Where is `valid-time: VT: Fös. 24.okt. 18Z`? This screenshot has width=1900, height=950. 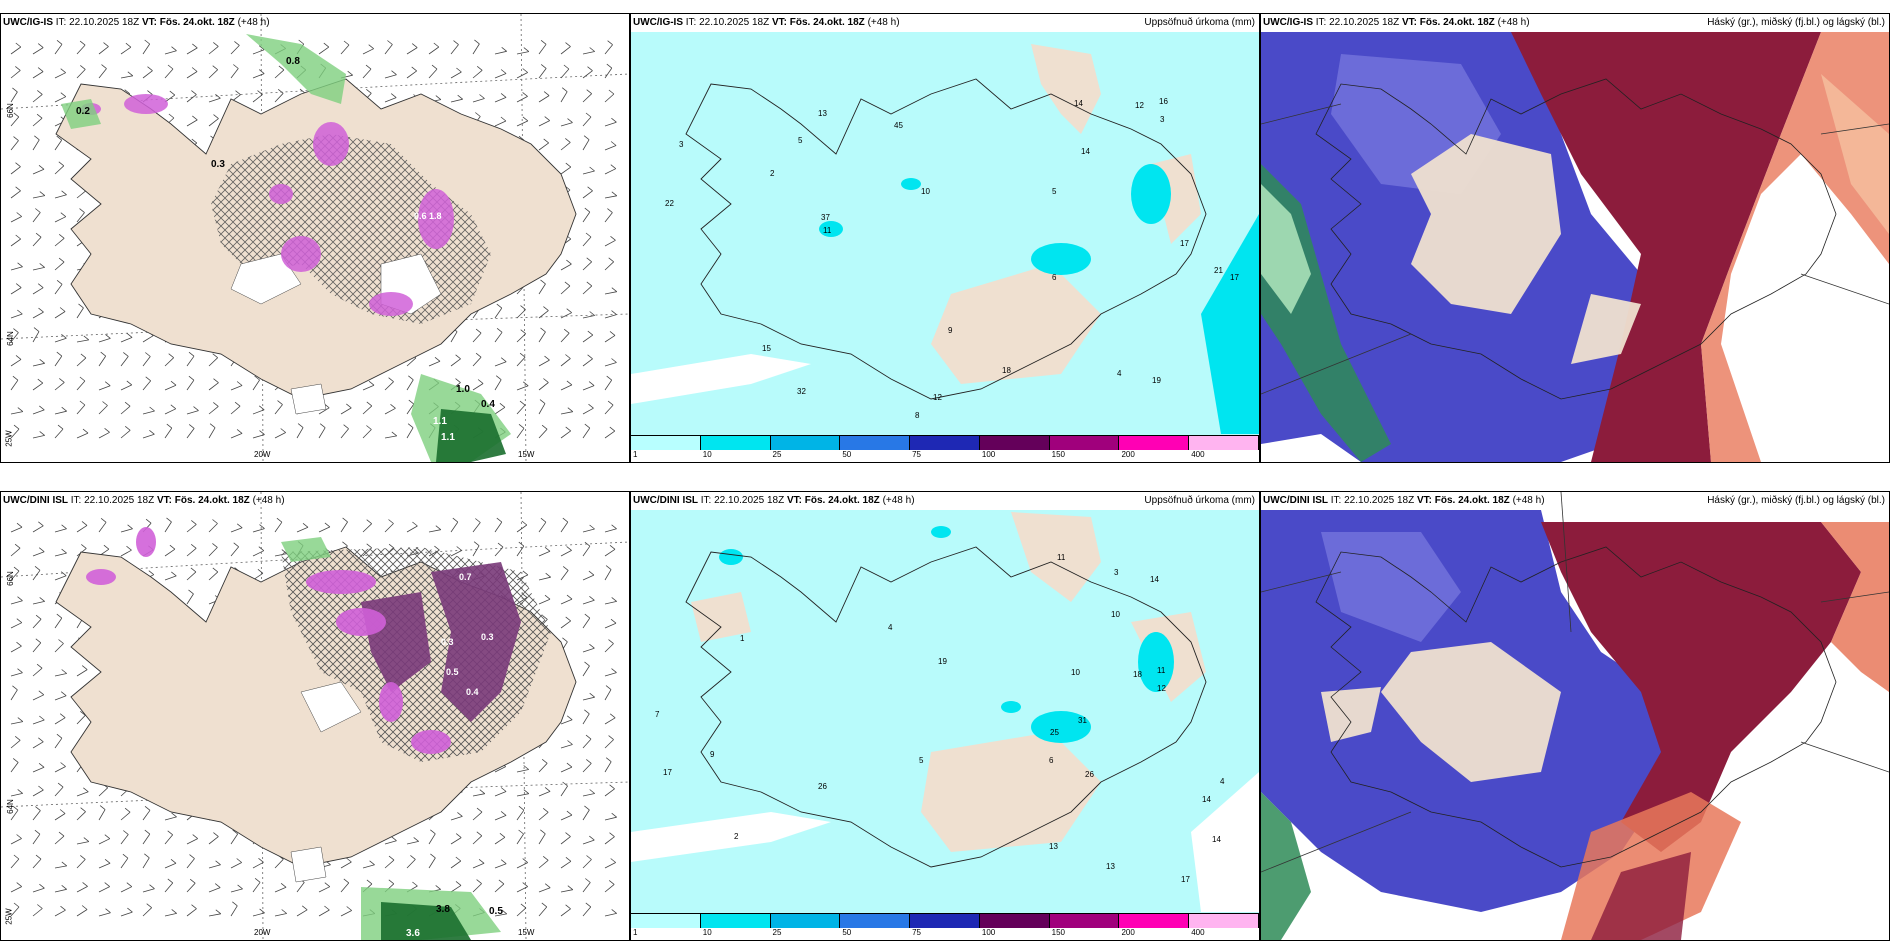 valid-time: VT: Fös. 24.okt. 18Z is located at coordinates (203, 500).